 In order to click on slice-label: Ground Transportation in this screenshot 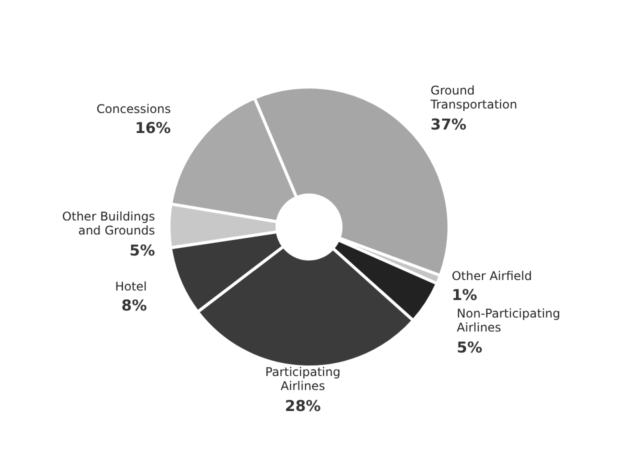, I will do `click(474, 98)`.